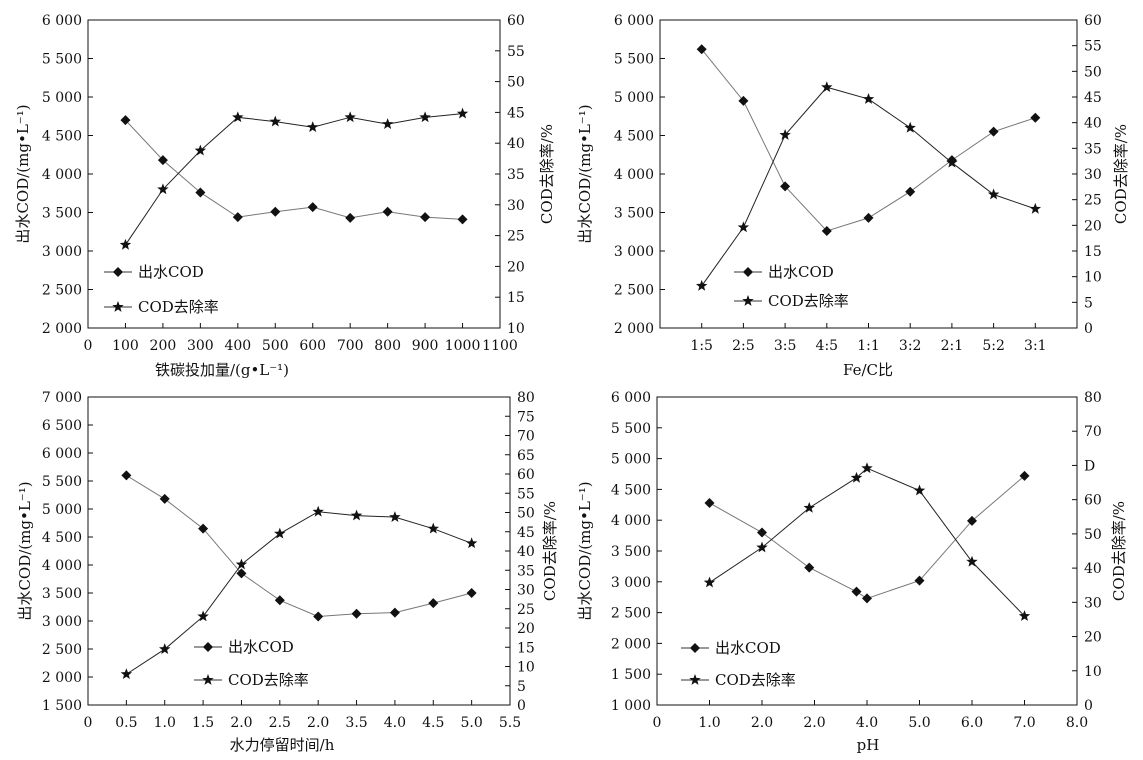 Image resolution: width=1143 pixels, height=760 pixels. What do you see at coordinates (282, 745) in the screenshot?
I see `x-axis-label: 水力停留时间/h` at bounding box center [282, 745].